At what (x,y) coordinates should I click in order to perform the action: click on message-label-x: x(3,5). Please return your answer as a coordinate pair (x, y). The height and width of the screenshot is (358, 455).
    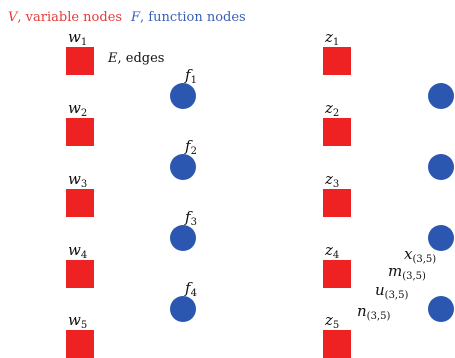
    Looking at the image, I should click on (420, 255).